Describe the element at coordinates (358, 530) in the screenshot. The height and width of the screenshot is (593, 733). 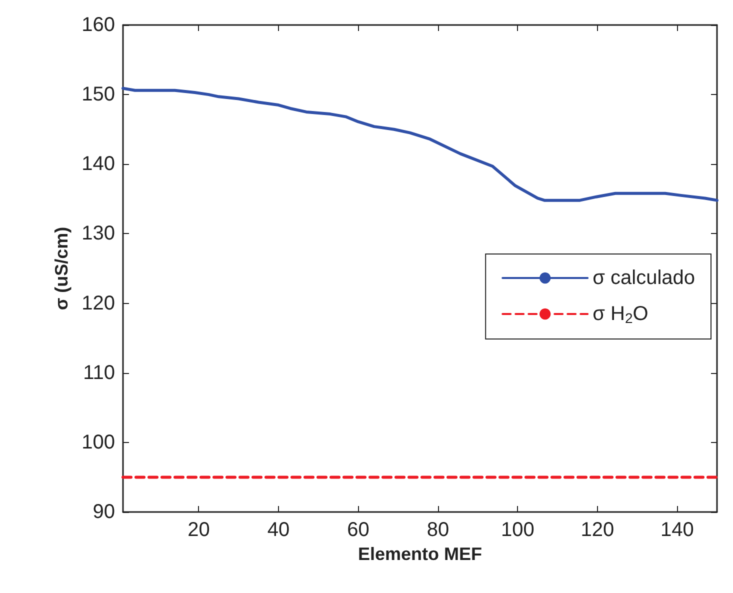
I see `x-tick-label: 60` at that location.